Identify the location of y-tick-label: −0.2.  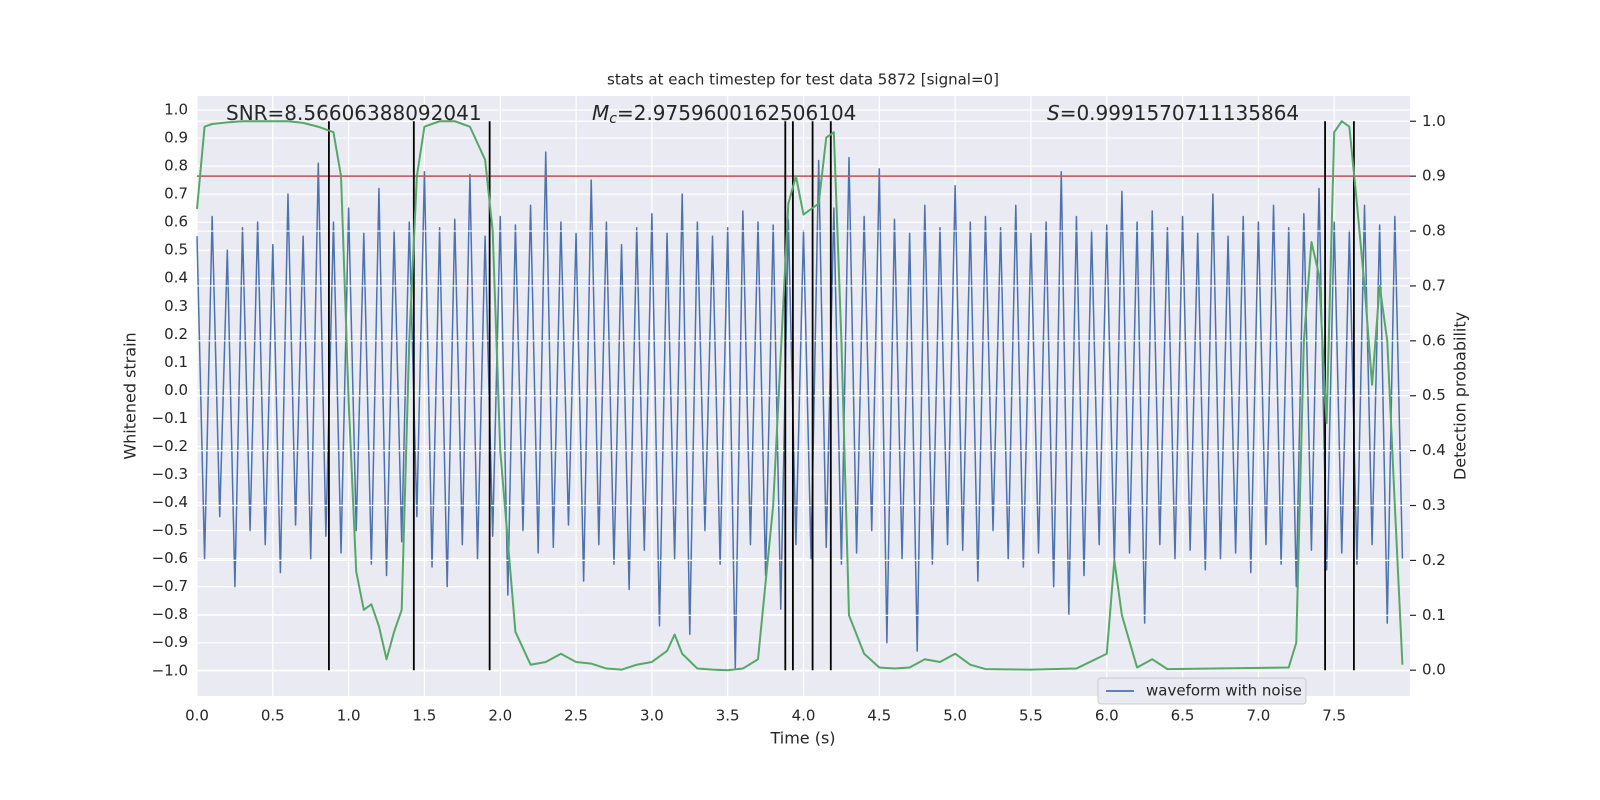
(170, 446).